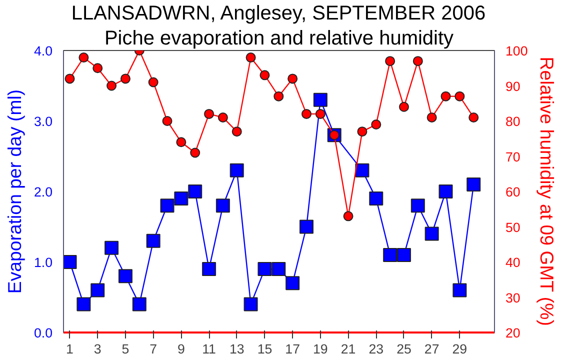 The image size is (564, 360). What do you see at coordinates (513, 333) in the screenshot?
I see `y2-tick-label: 20` at bounding box center [513, 333].